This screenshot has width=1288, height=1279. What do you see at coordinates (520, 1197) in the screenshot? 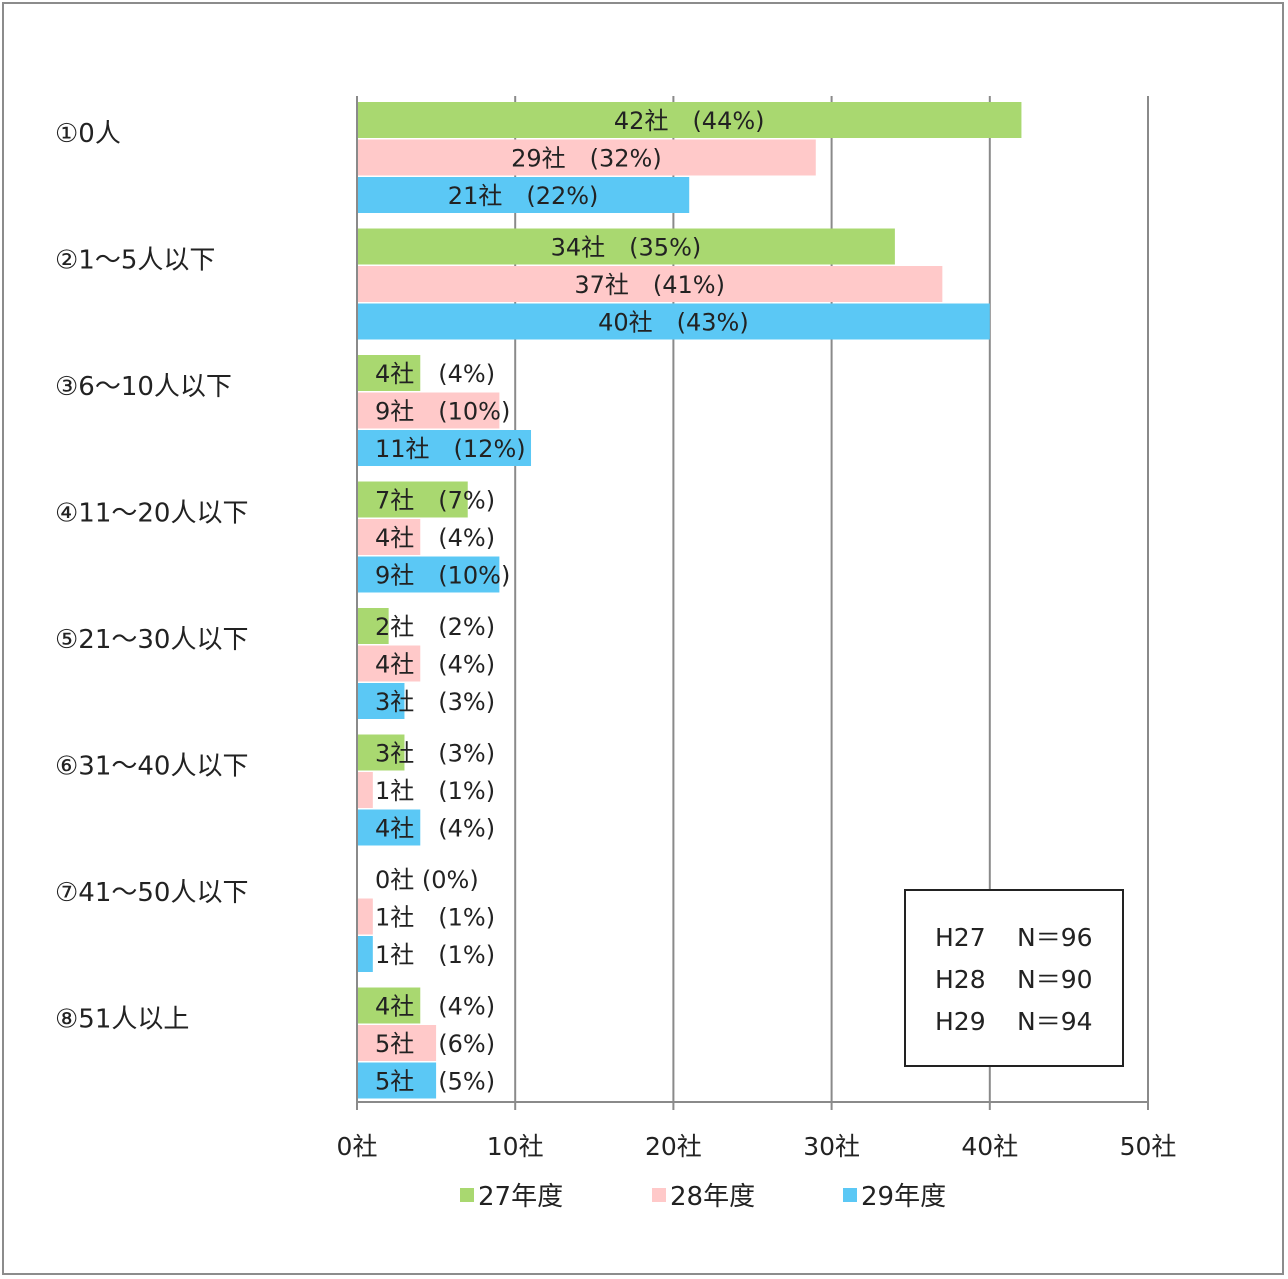
I see `legend-label: 27年度` at bounding box center [520, 1197].